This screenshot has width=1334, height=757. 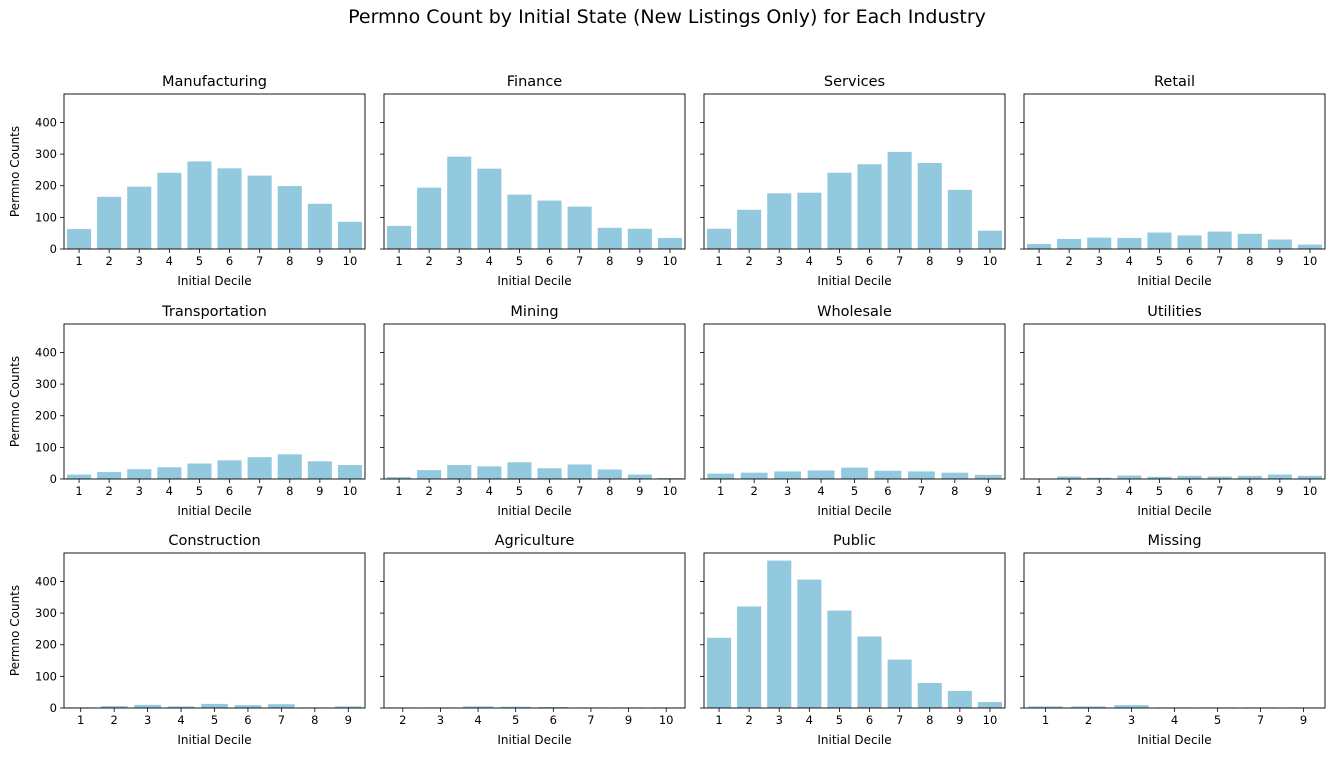 What do you see at coordinates (1174, 541) in the screenshot?
I see `subplot-title: Missing` at bounding box center [1174, 541].